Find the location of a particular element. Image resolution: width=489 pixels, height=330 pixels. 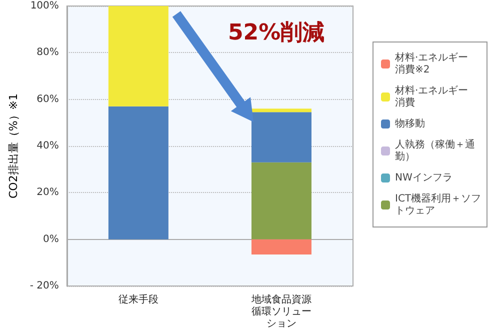

y-tick-label: 80% is located at coordinates (47, 52).